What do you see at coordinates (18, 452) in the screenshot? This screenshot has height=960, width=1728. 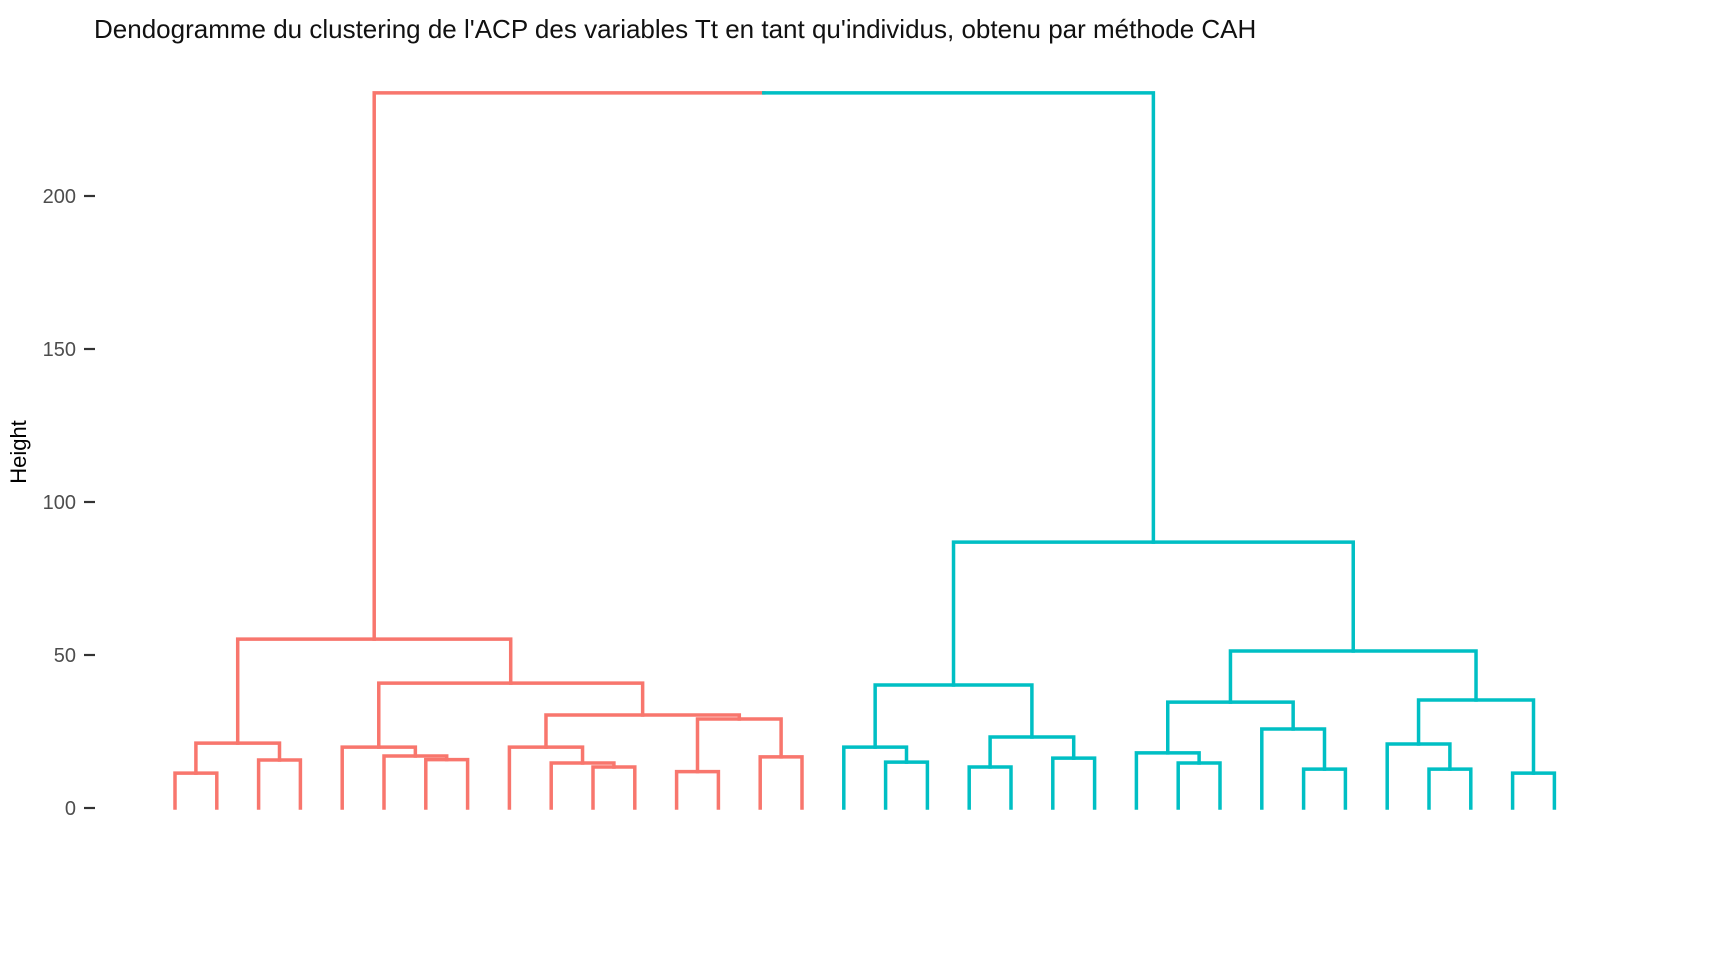 I see `y-axis-title: Height` at bounding box center [18, 452].